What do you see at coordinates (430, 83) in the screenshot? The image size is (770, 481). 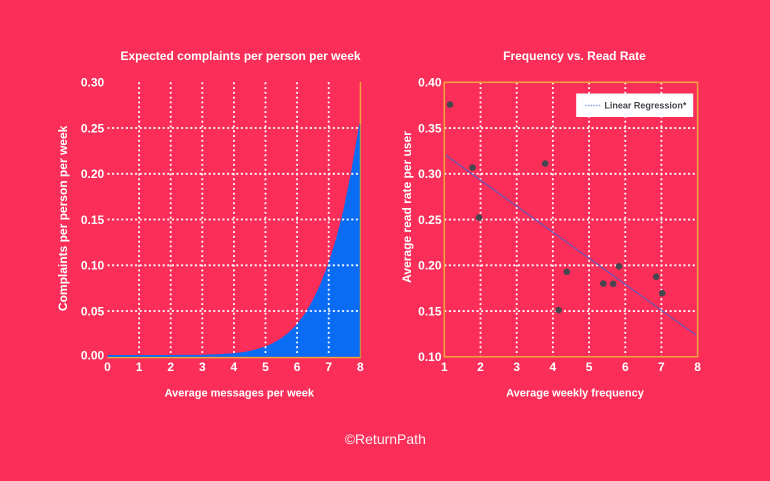 I see `svg-text: 0.40` at bounding box center [430, 83].